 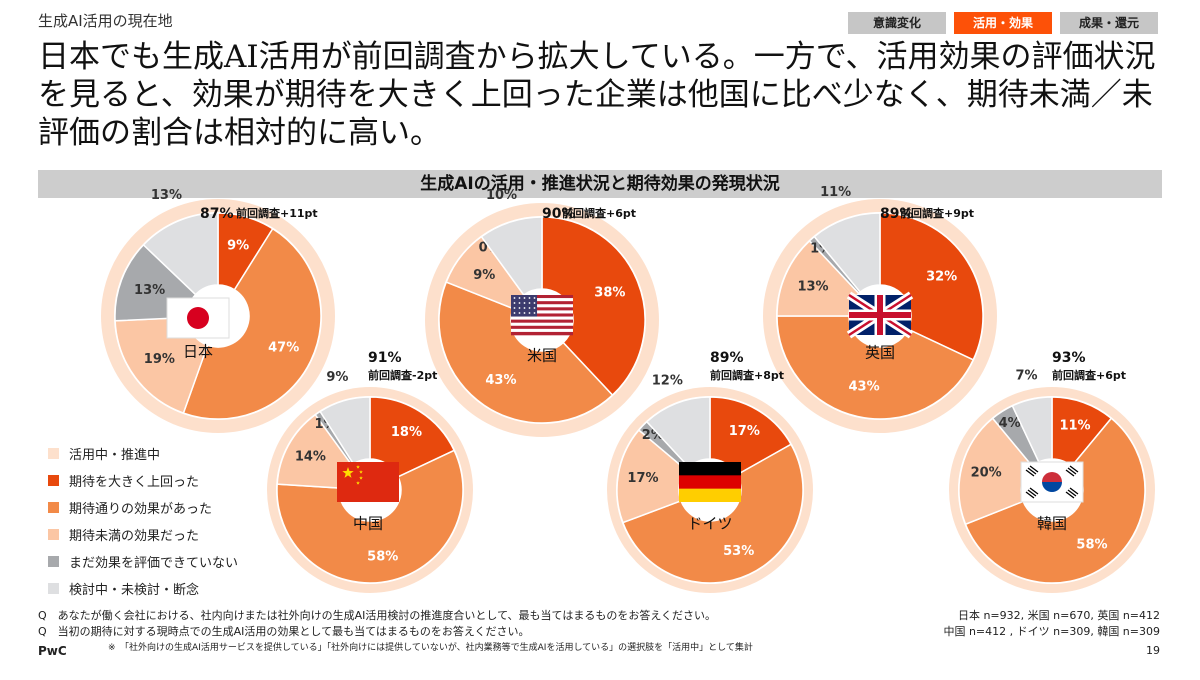 I want to click on usage-percentage: 93%, so click(x=1069, y=358).